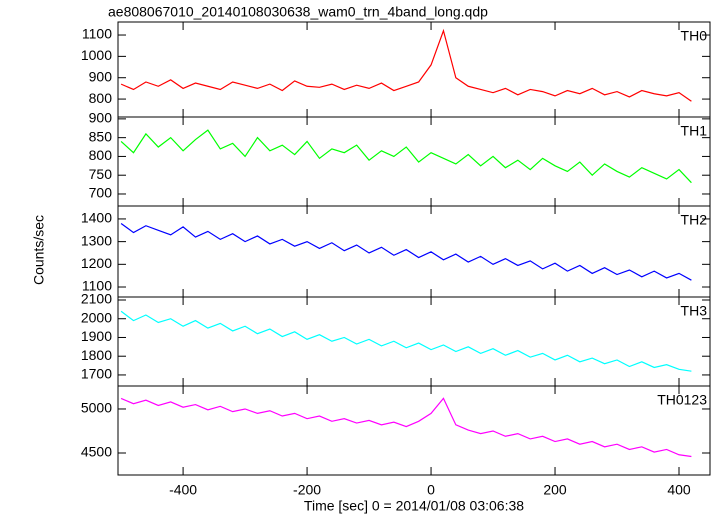 This screenshot has width=717, height=516. I want to click on y-tick-label: 1800, so click(96, 355).